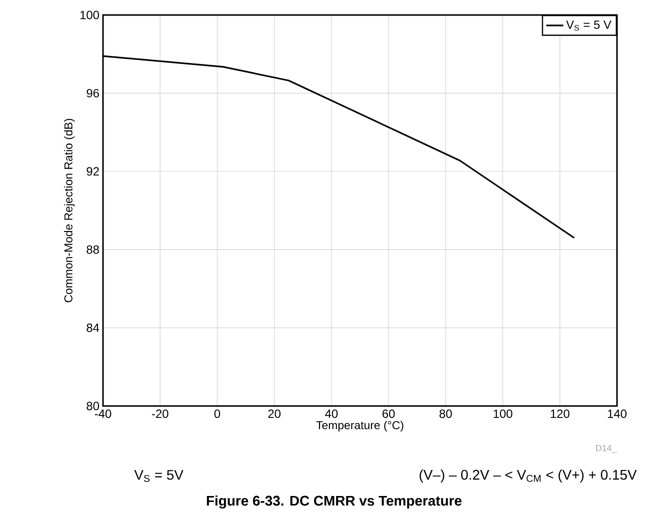 Image resolution: width=662 pixels, height=522 pixels. Describe the element at coordinates (159, 476) in the screenshot. I see `text: V$_{S}$ = 5V` at that location.